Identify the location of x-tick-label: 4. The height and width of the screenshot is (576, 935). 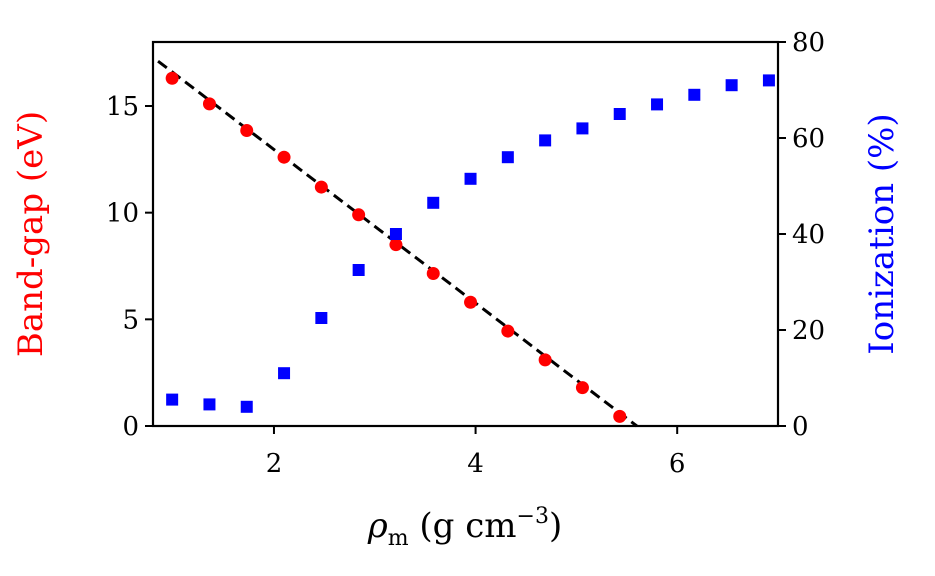
(475, 464).